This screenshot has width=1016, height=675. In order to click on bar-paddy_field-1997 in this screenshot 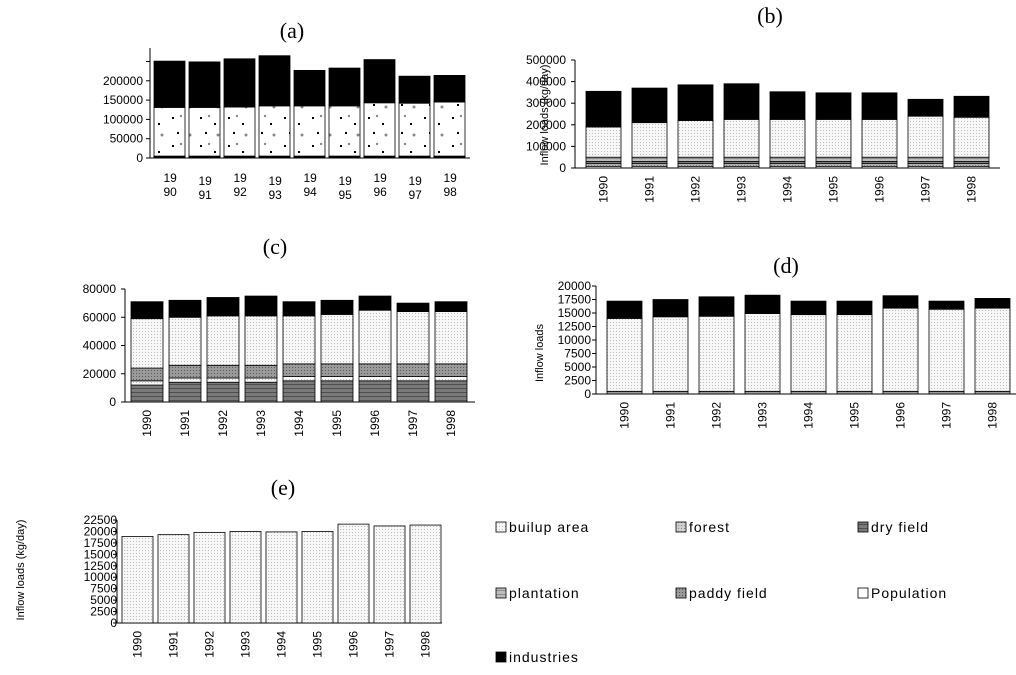, I will do `click(946, 392)`.